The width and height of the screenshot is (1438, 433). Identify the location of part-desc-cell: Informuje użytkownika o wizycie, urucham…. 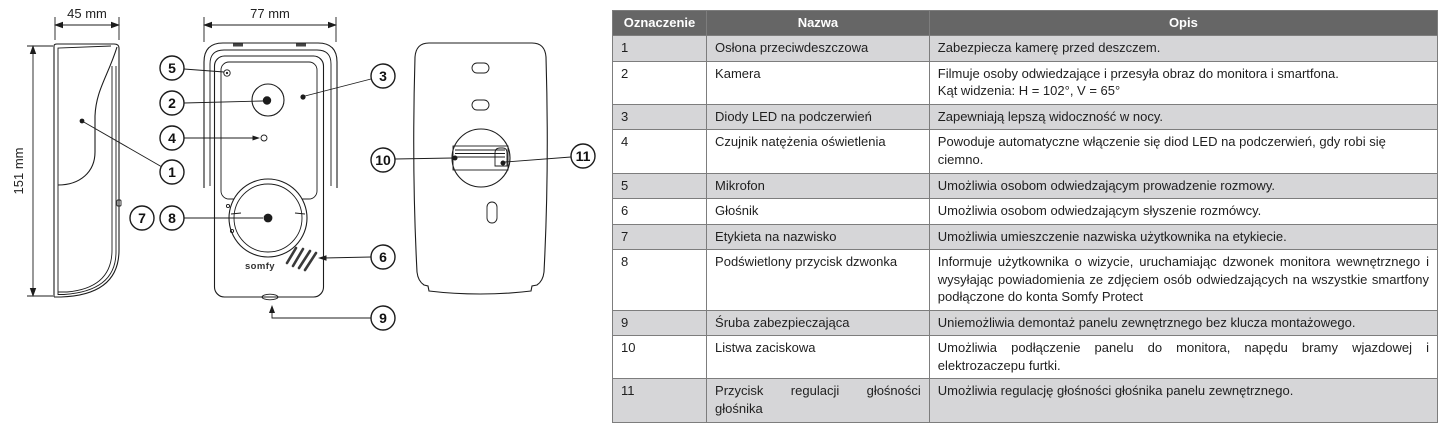
(1183, 280).